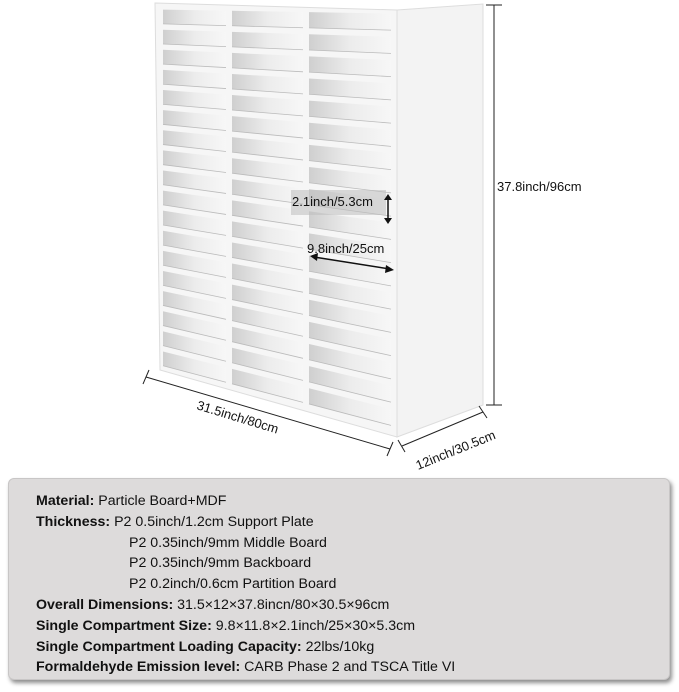  Describe the element at coordinates (539, 186) in the screenshot. I see `height-label: 37.8inch/96cm` at that location.